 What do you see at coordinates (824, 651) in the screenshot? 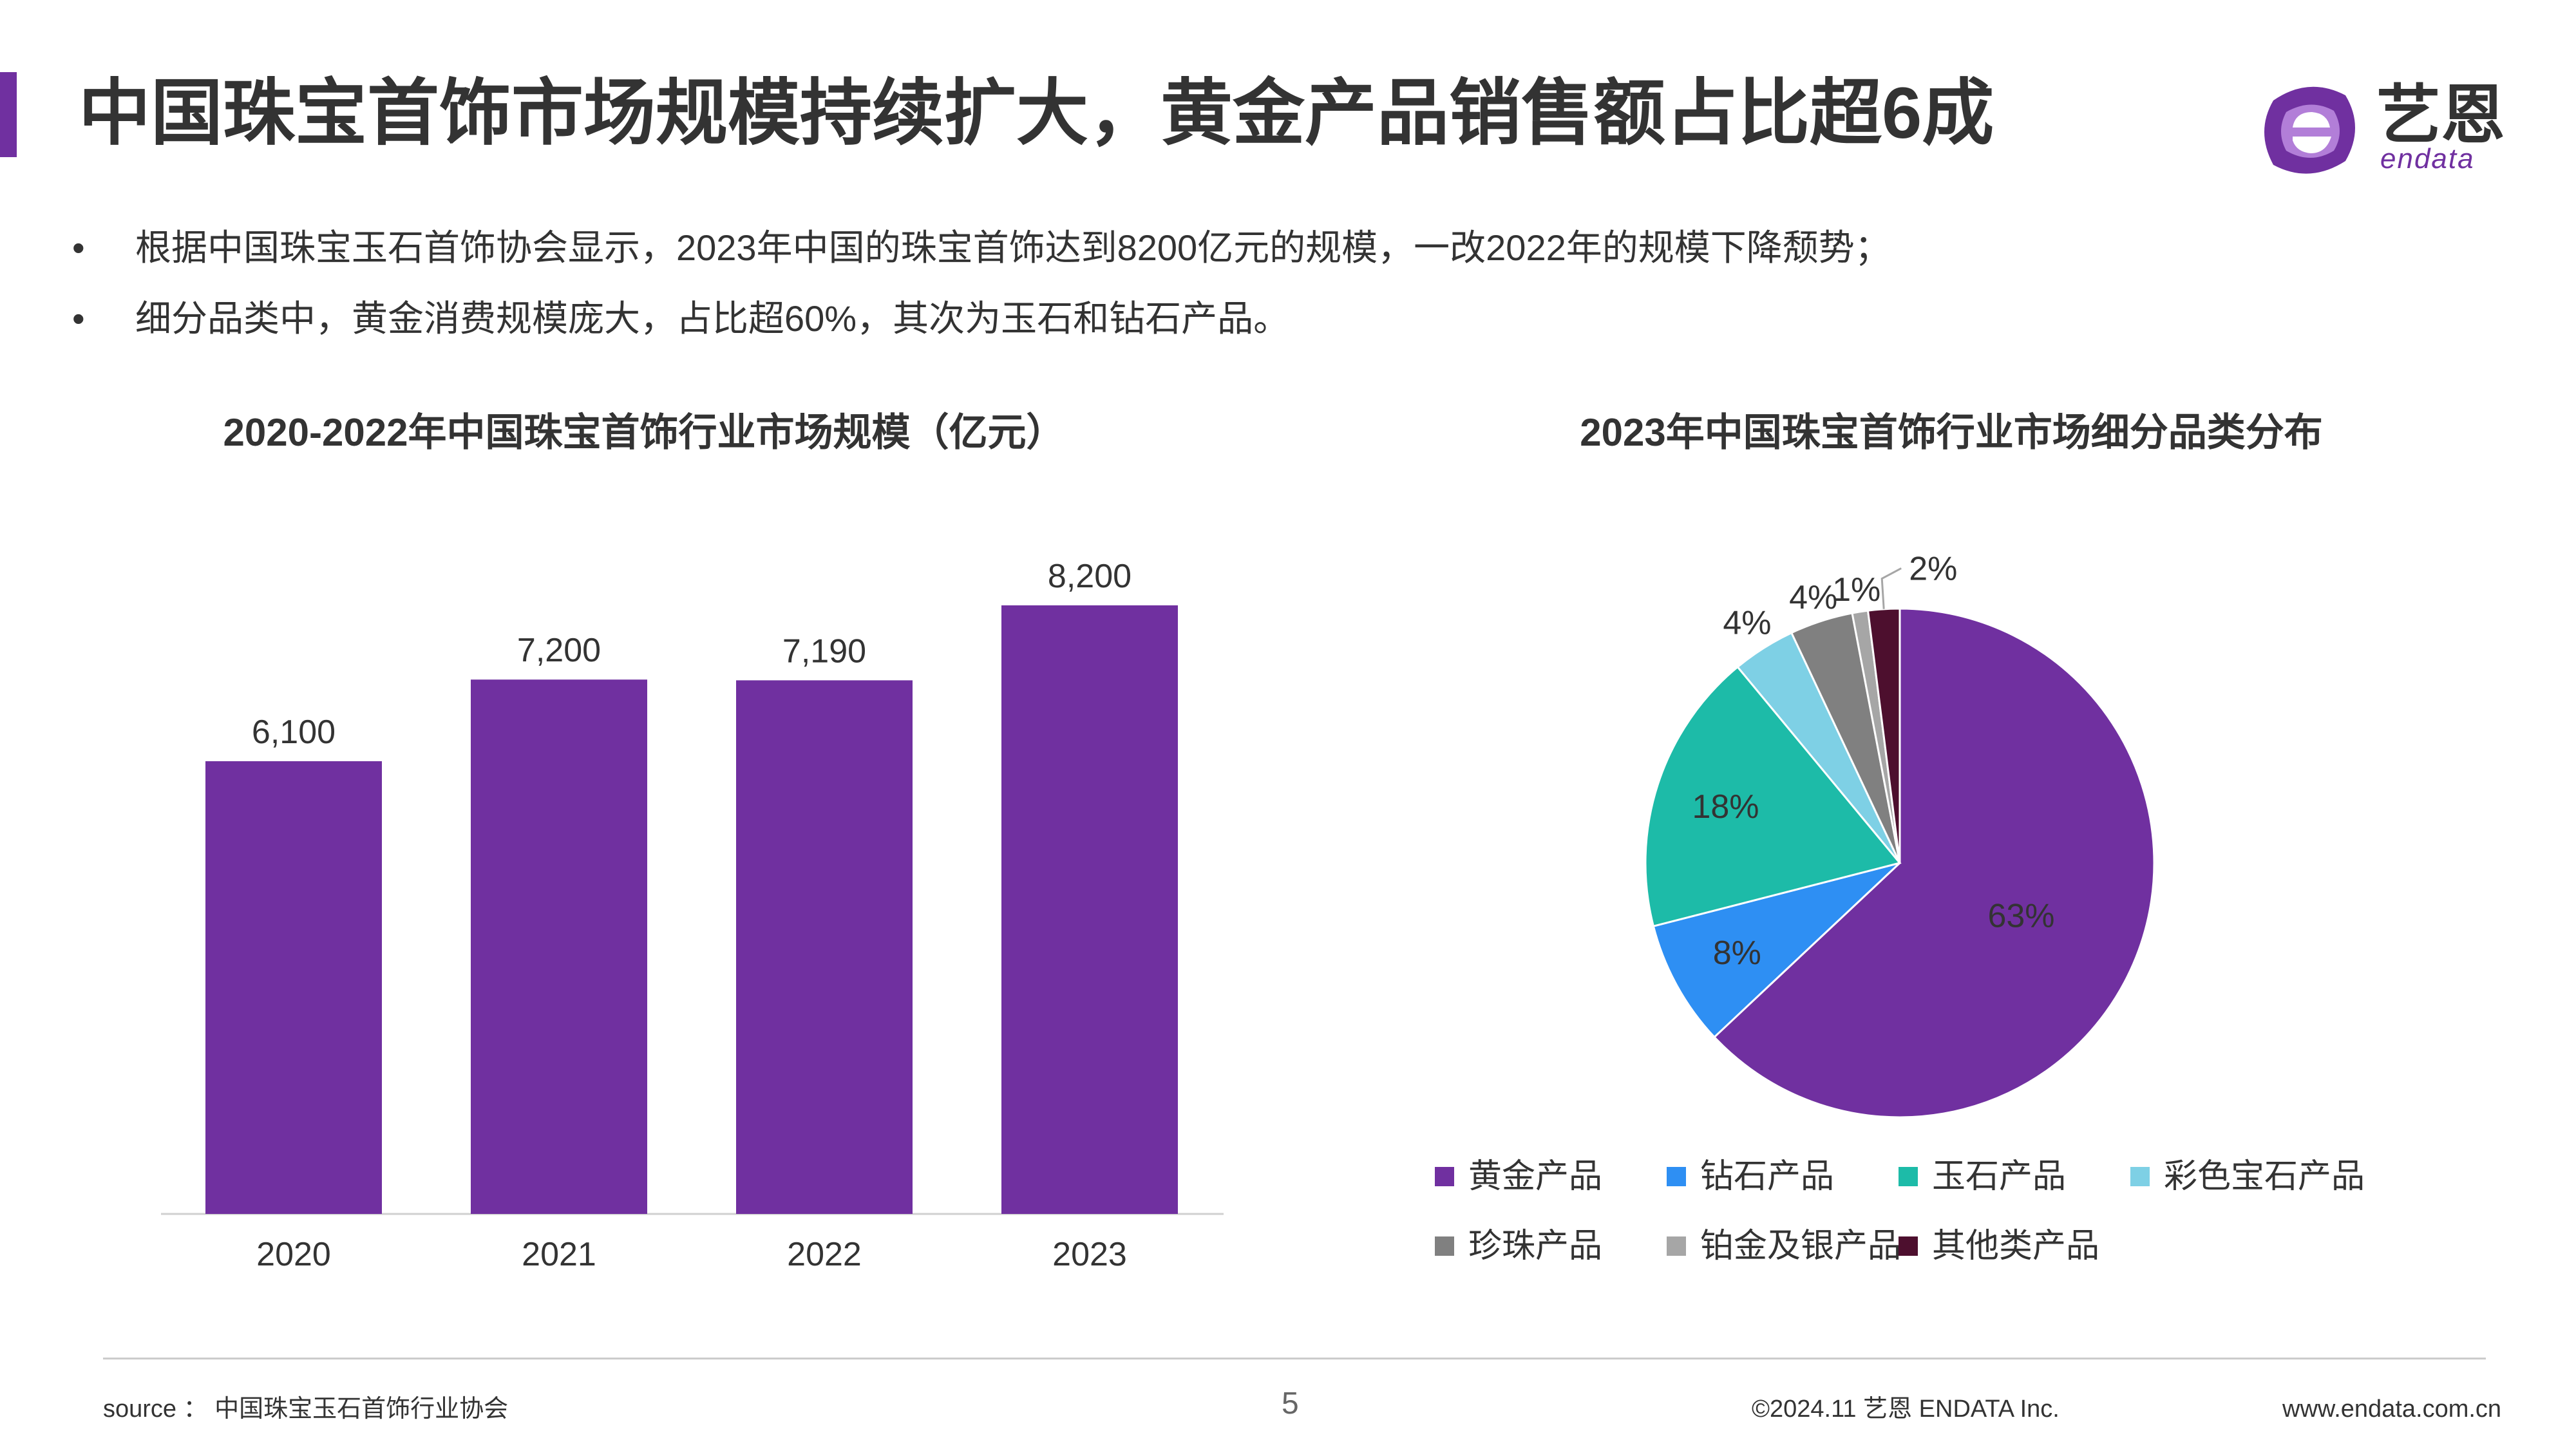
I see `bar-value-label: 7,190` at bounding box center [824, 651].